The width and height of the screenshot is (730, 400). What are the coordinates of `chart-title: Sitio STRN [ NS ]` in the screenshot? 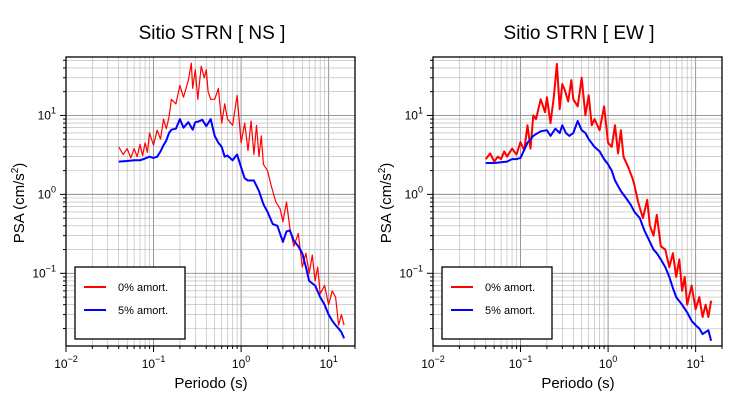 It's located at (212, 33).